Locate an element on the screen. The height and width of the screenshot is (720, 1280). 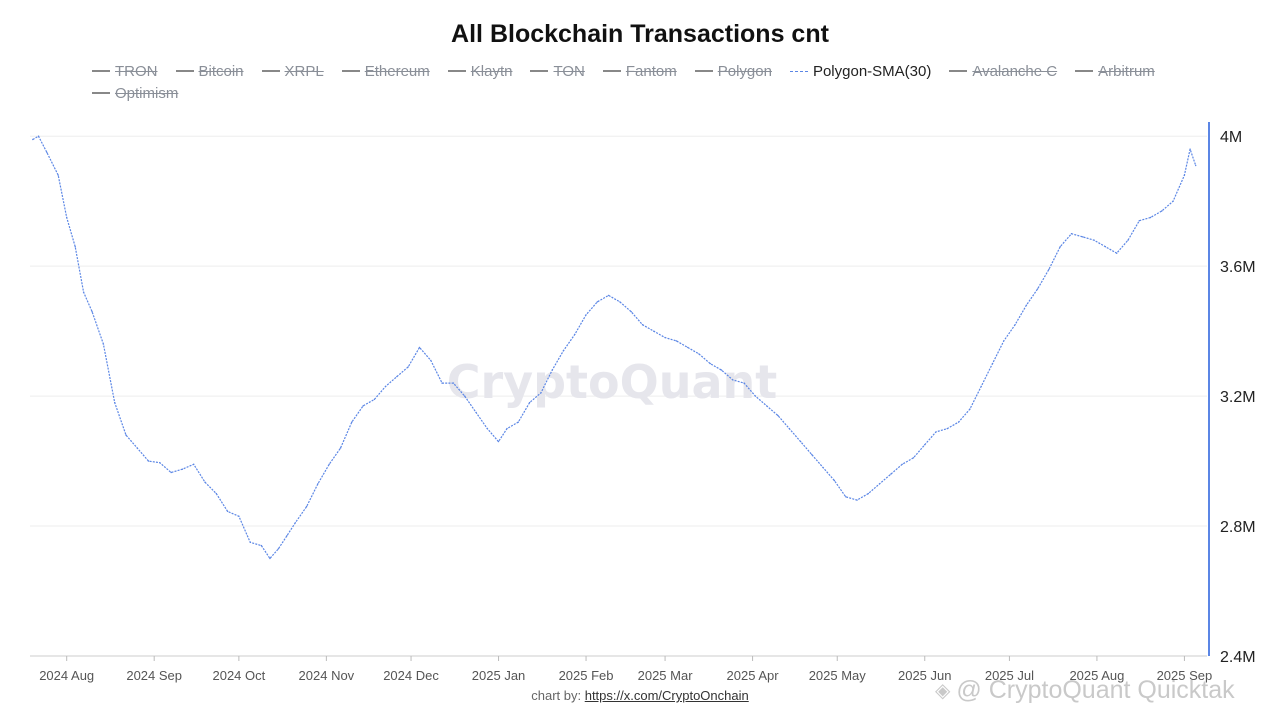
legend-item-tron: TRON is located at coordinates (125, 71).